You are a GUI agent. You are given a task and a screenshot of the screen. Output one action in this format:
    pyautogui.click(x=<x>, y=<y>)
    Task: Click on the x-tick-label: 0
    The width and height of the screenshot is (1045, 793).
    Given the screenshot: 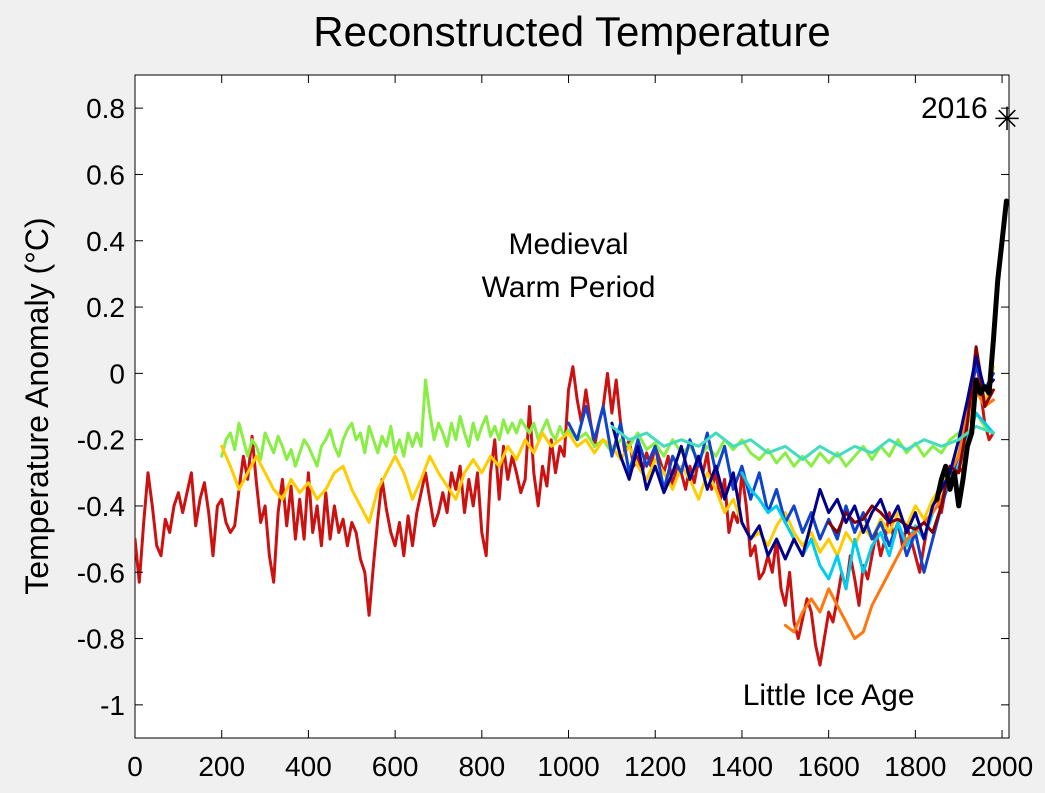 What is the action you would take?
    pyautogui.click(x=135, y=766)
    